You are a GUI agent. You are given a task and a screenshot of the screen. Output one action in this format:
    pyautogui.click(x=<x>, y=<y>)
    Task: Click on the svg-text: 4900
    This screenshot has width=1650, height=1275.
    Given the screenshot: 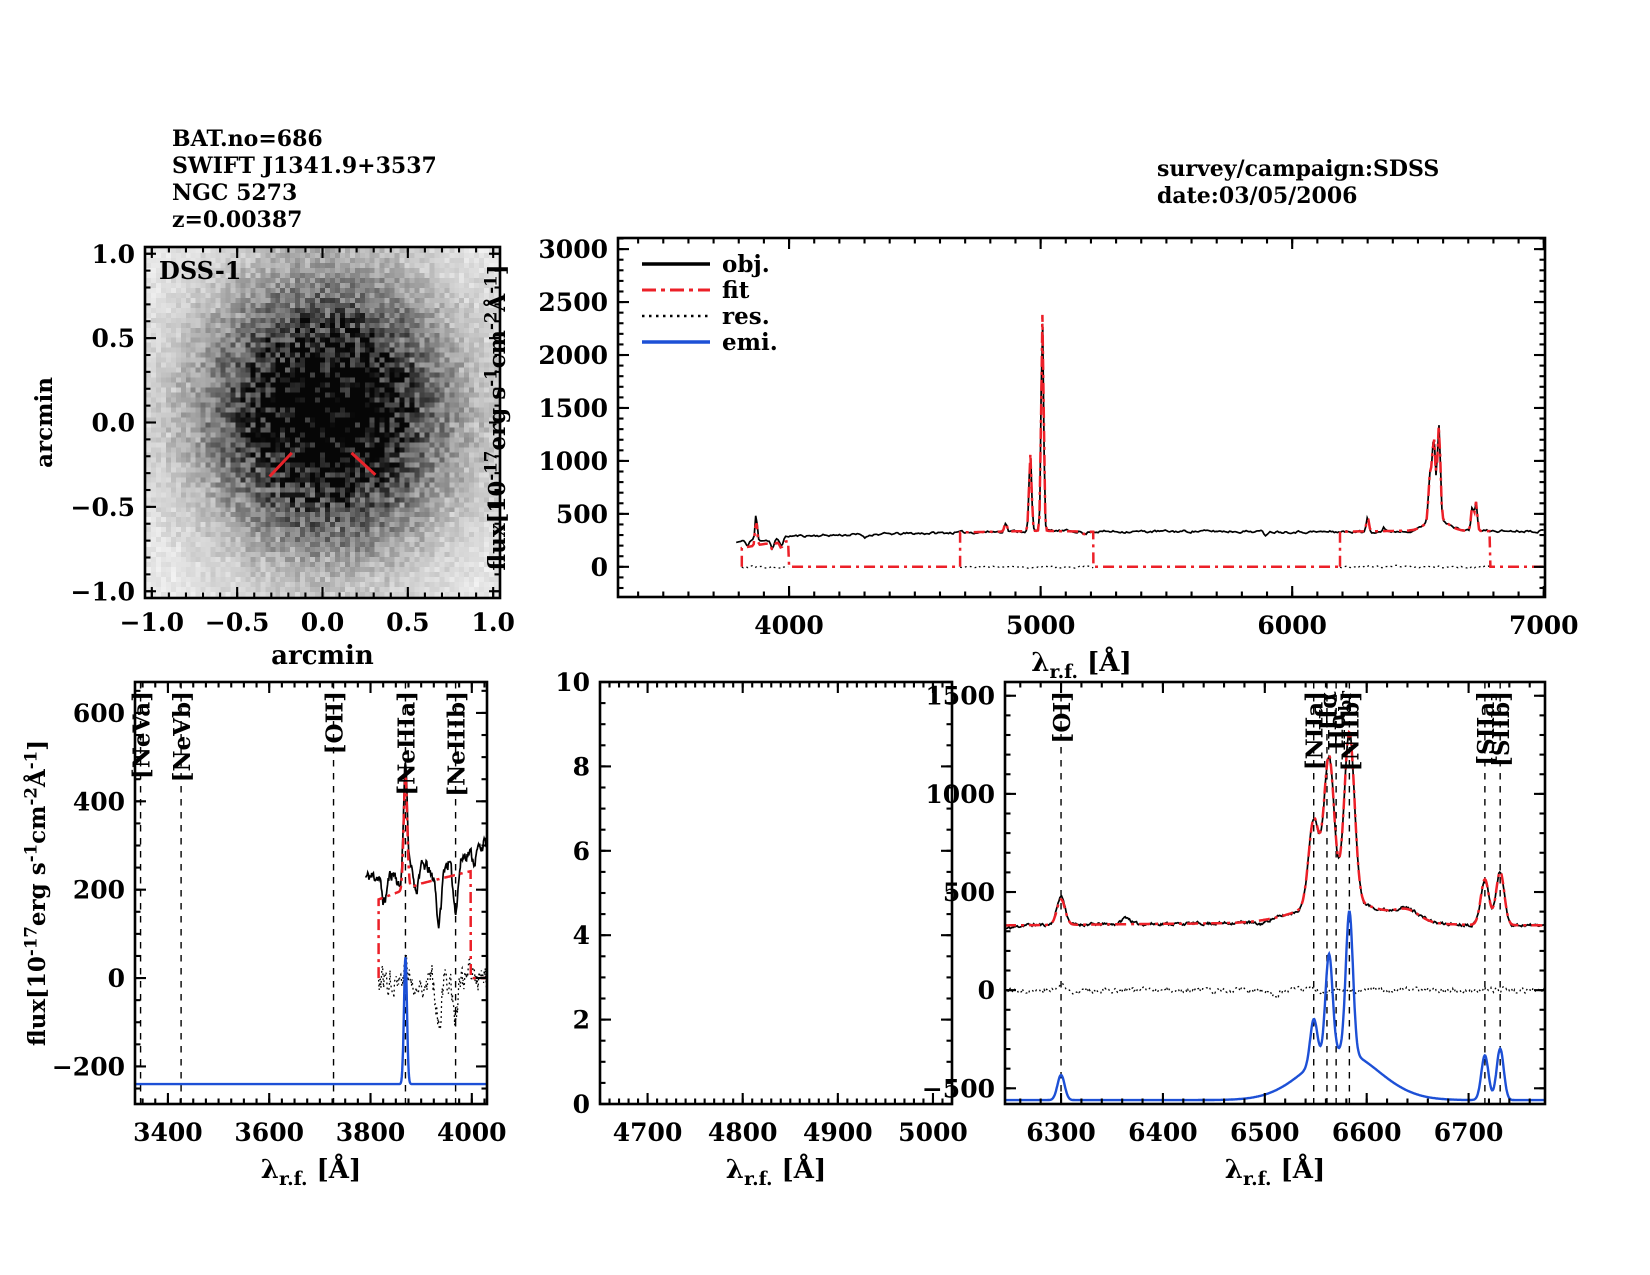 What is the action you would take?
    pyautogui.click(x=838, y=1132)
    